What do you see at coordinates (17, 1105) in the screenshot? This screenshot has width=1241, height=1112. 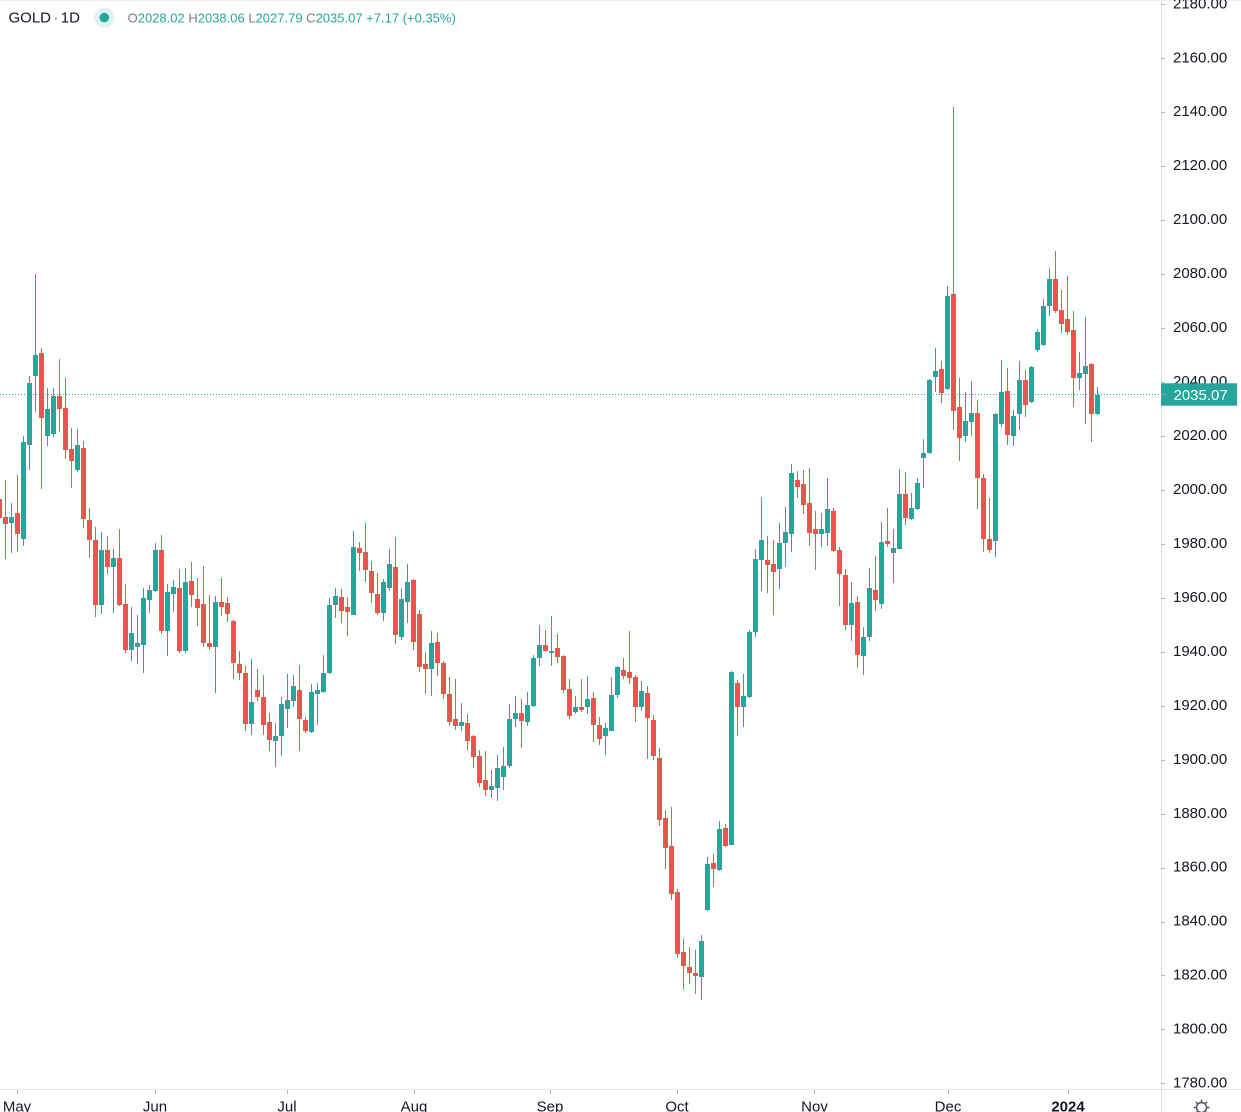 I see `svg-text: May` at bounding box center [17, 1105].